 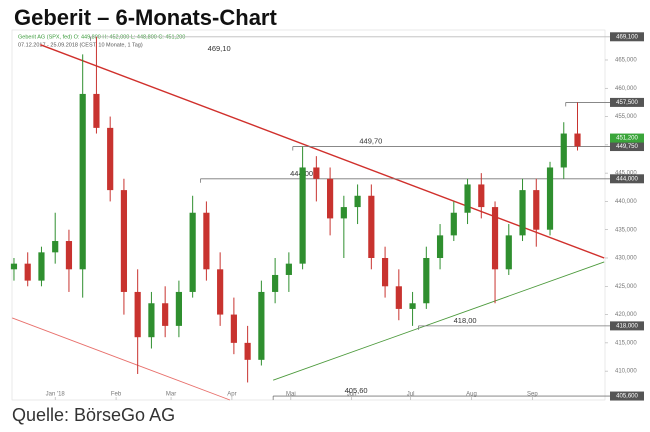 What do you see at coordinates (626, 202) in the screenshot?
I see `y-tick-label: 440,000` at bounding box center [626, 202].